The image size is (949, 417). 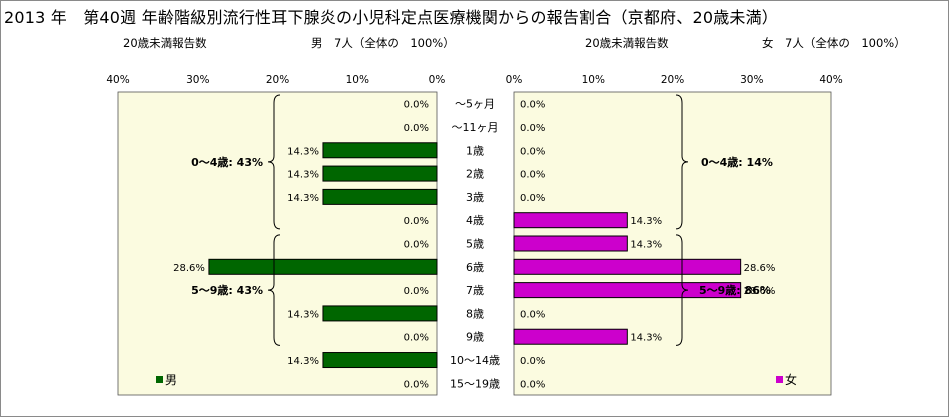 I want to click on male-bar-value-label: 28.6%, so click(x=189, y=268).